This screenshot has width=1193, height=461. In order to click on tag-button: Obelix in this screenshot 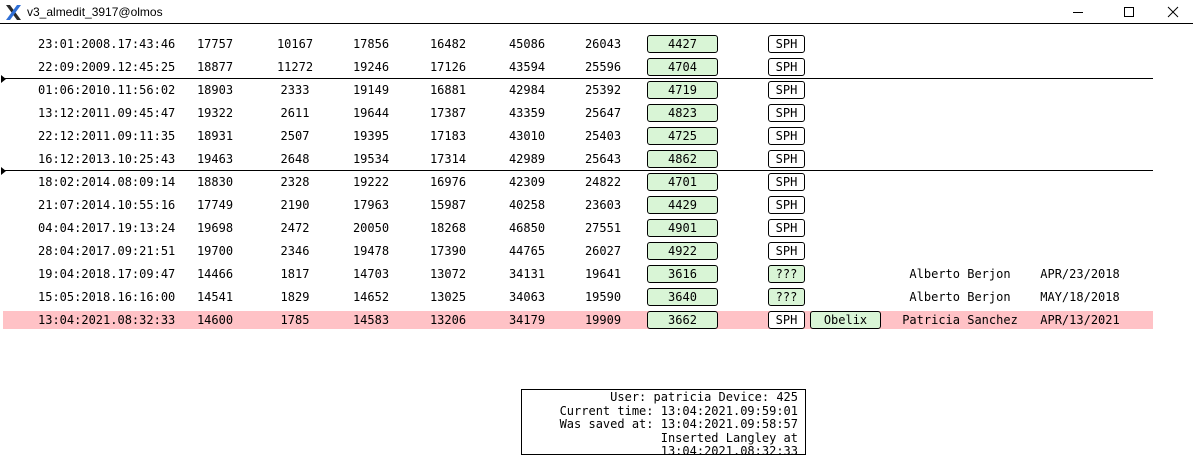, I will do `click(845, 320)`.